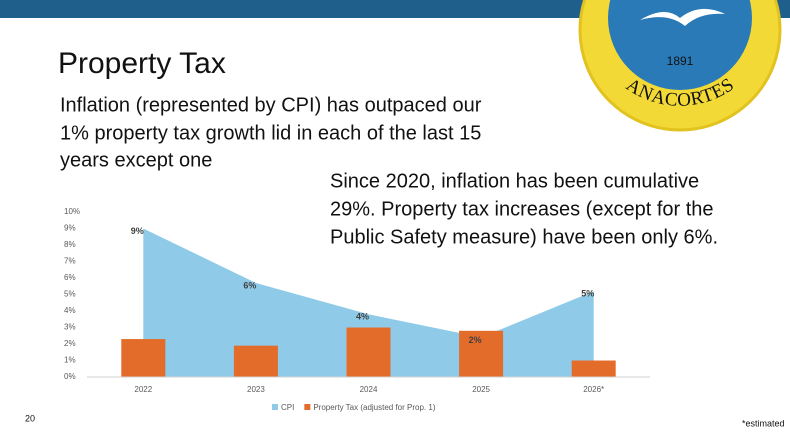 Image resolution: width=790 pixels, height=435 pixels. Describe the element at coordinates (481, 389) in the screenshot. I see `x-tick-label: 2025` at that location.